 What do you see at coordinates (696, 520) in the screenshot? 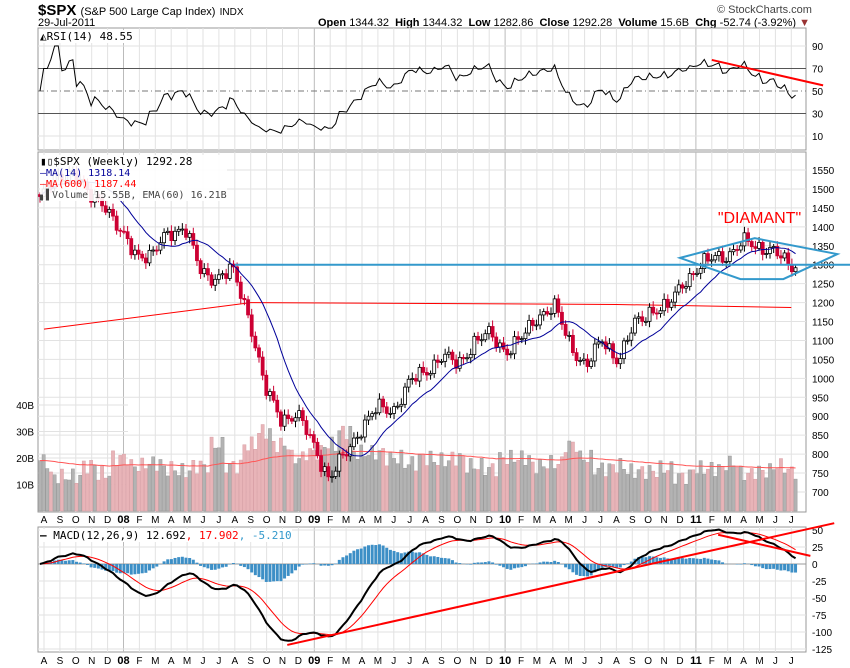
I see `x-tick-label: 11` at bounding box center [696, 520].